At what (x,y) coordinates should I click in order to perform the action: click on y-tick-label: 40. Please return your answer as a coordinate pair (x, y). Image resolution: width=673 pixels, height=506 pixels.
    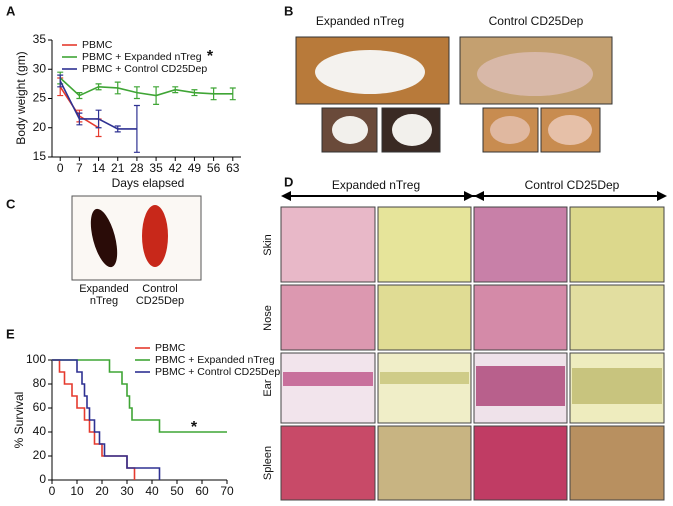
    Looking at the image, I should click on (40, 431).